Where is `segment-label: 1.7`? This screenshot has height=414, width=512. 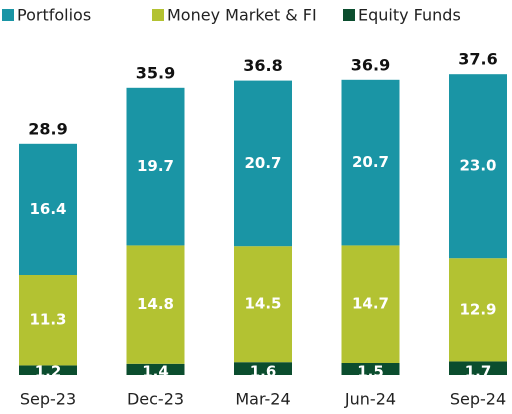 segment-label: 1.7 is located at coordinates (478, 372).